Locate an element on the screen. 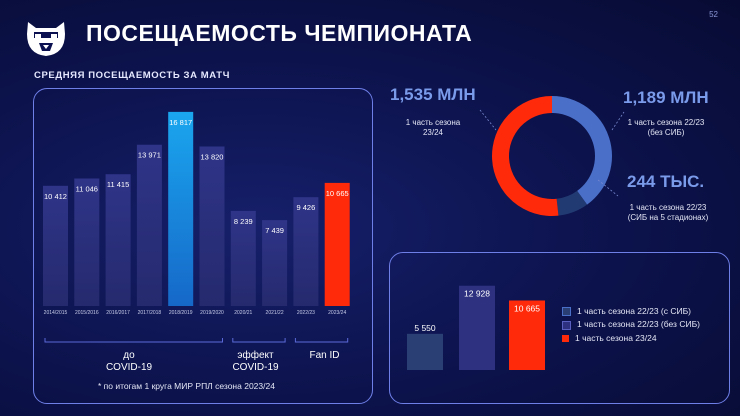 This screenshot has height=416, width=740. comparison-bar-label: 5 550 is located at coordinates (425, 328).